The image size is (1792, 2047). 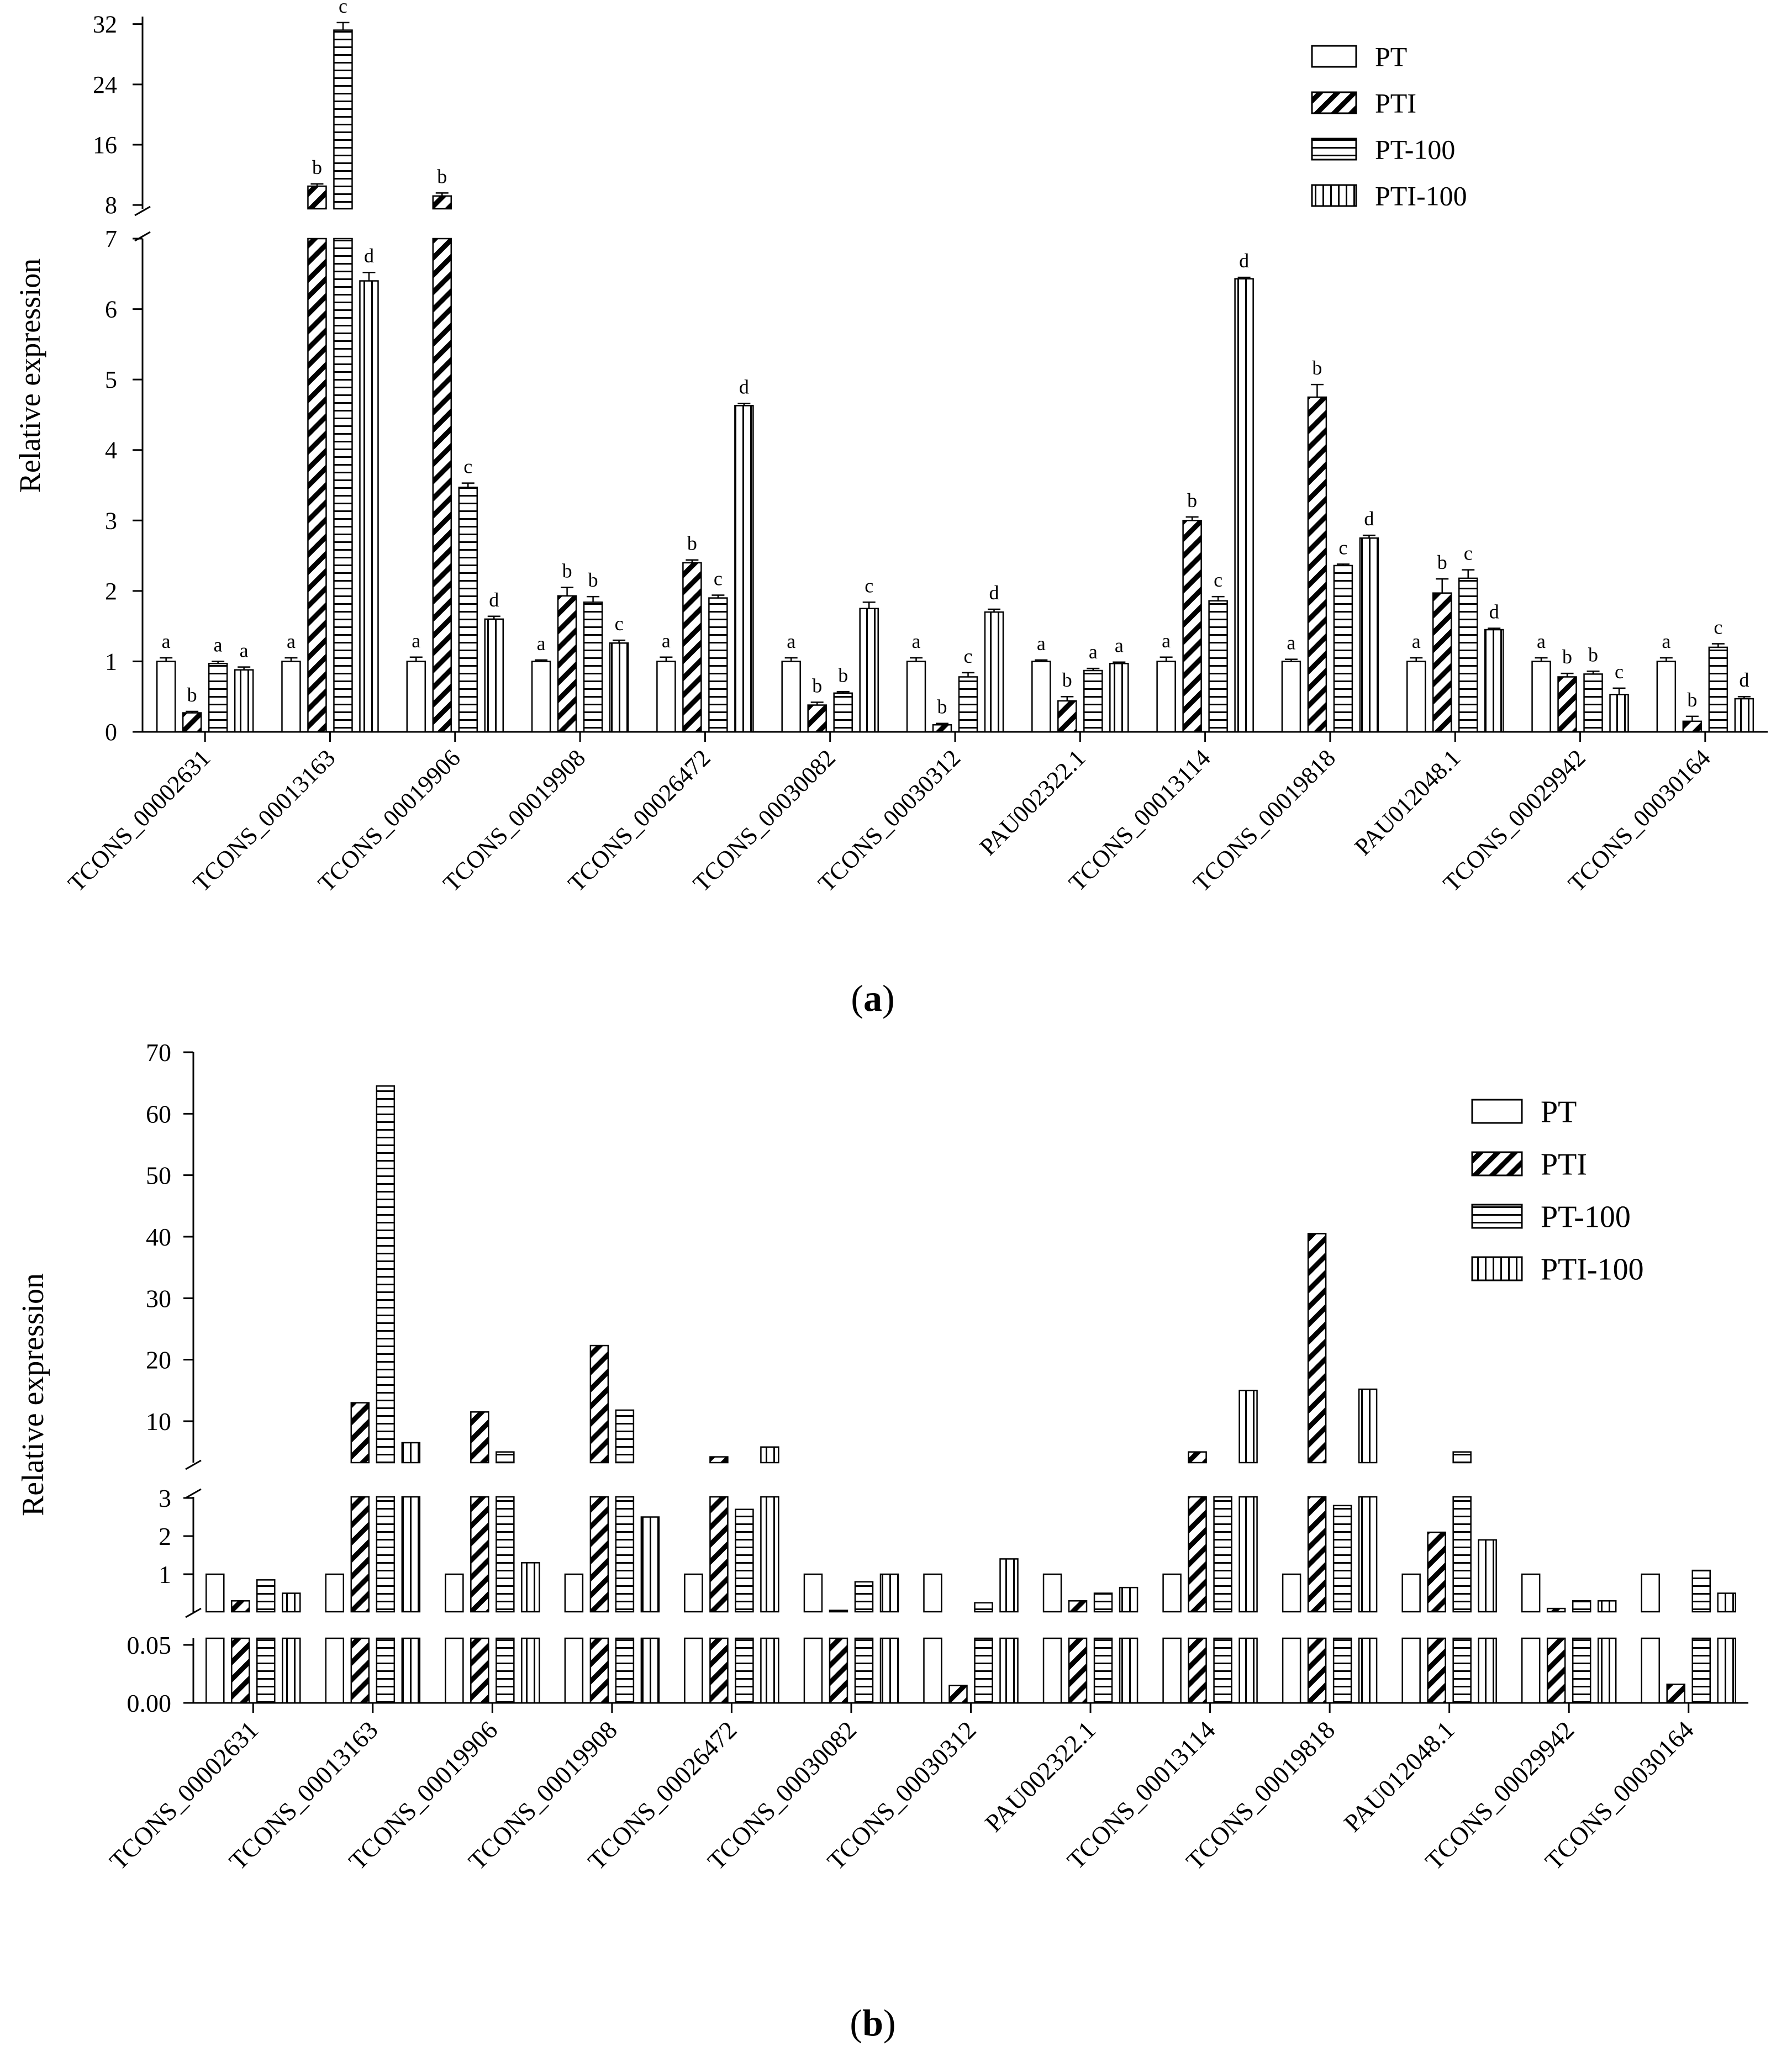 What do you see at coordinates (872, 2023) in the screenshot?
I see `panel-b-label: (b)` at bounding box center [872, 2023].